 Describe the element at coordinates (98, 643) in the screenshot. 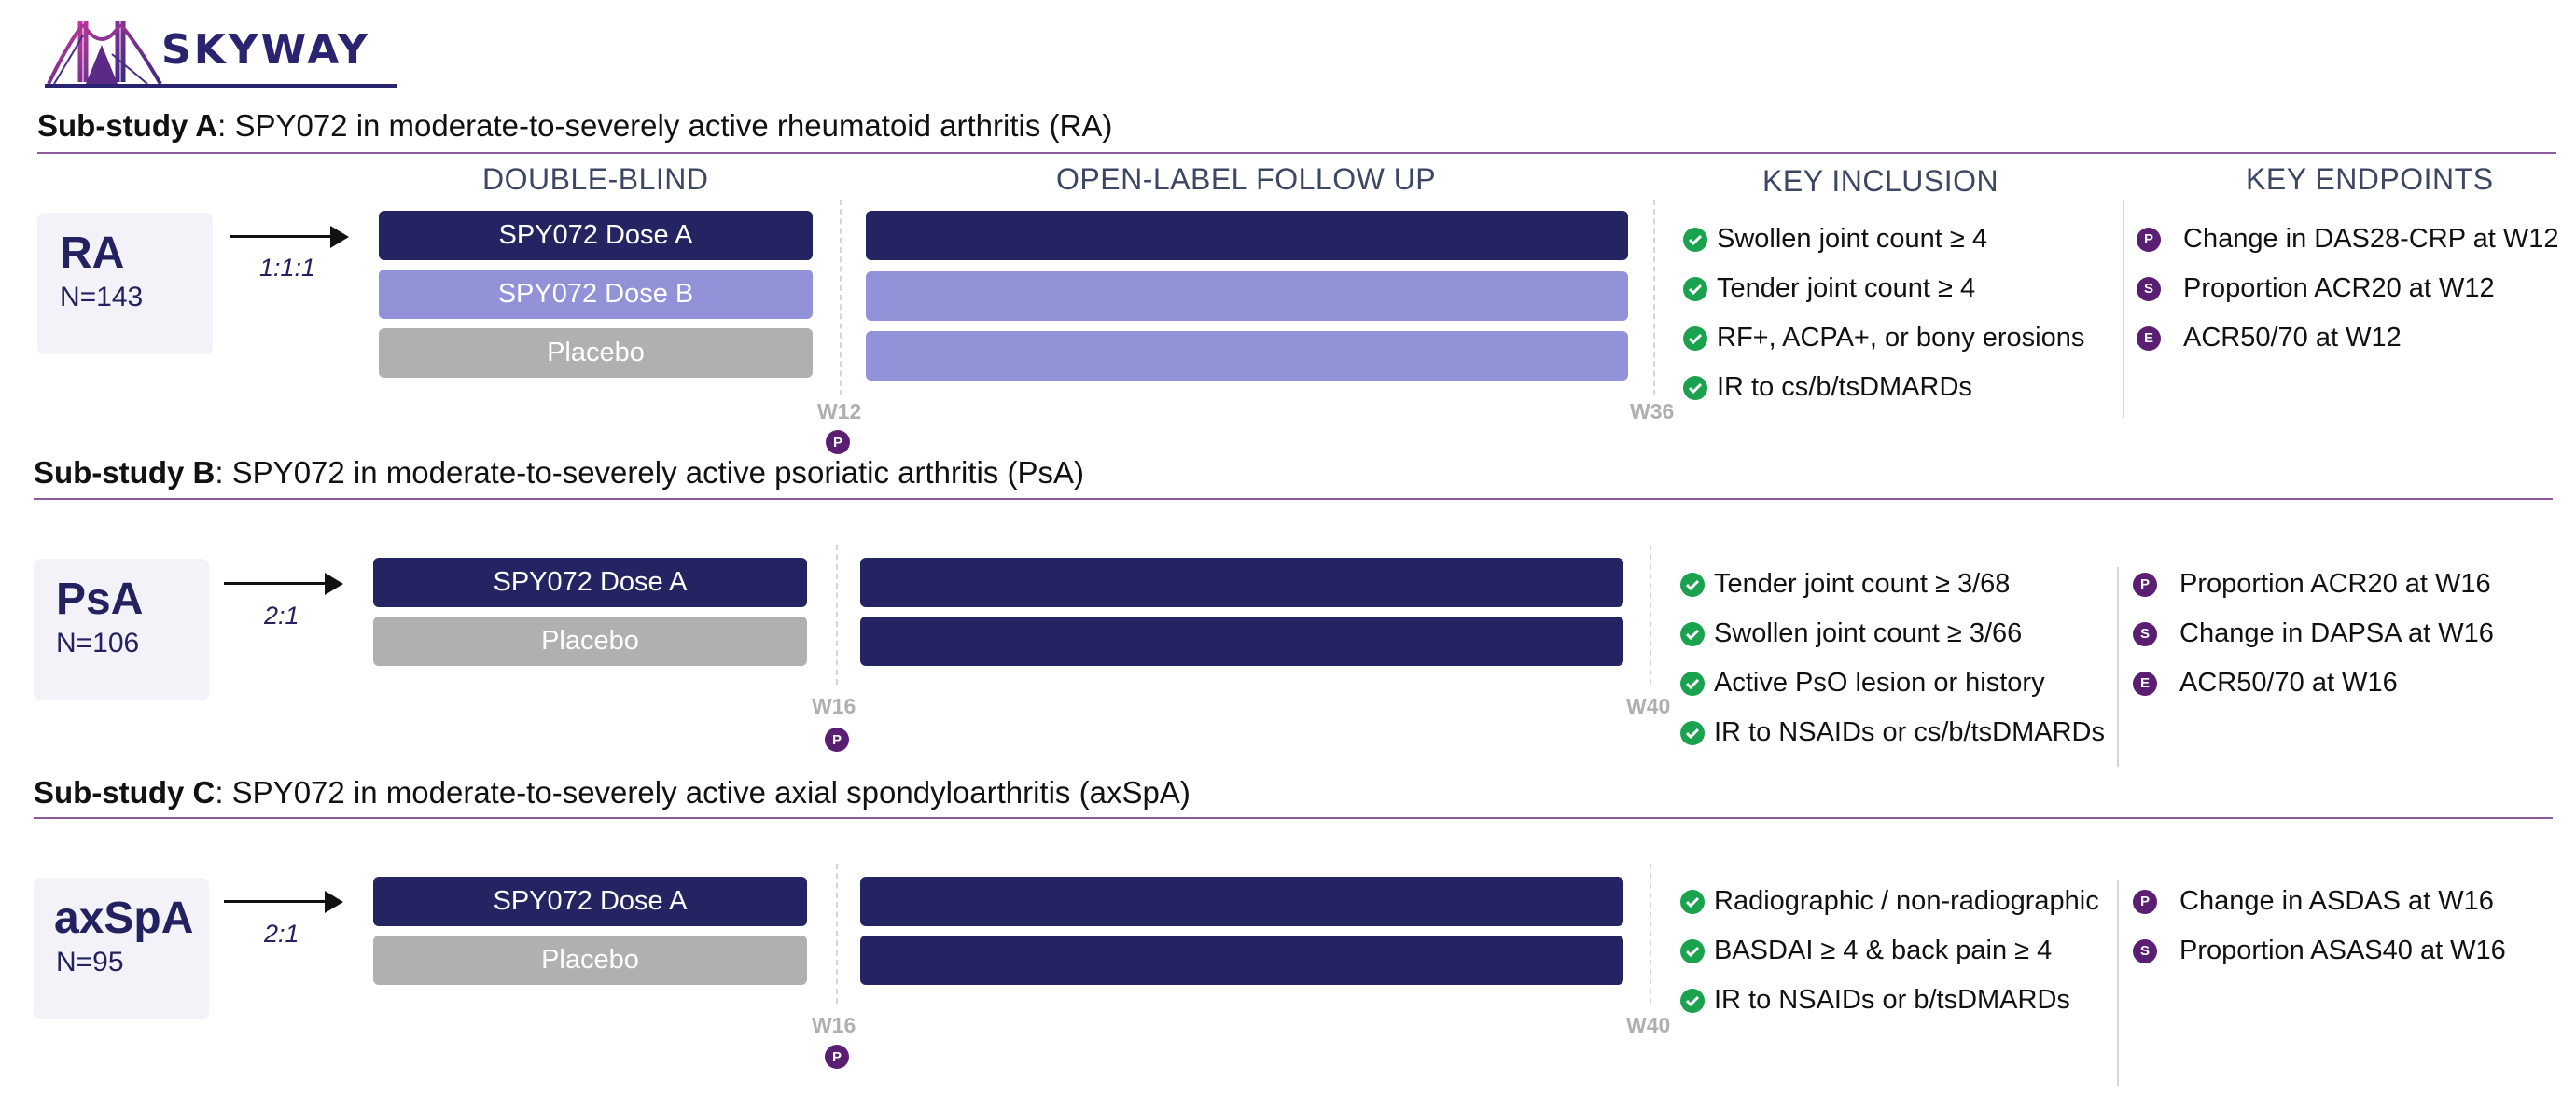

I see `population-n: N=106` at that location.